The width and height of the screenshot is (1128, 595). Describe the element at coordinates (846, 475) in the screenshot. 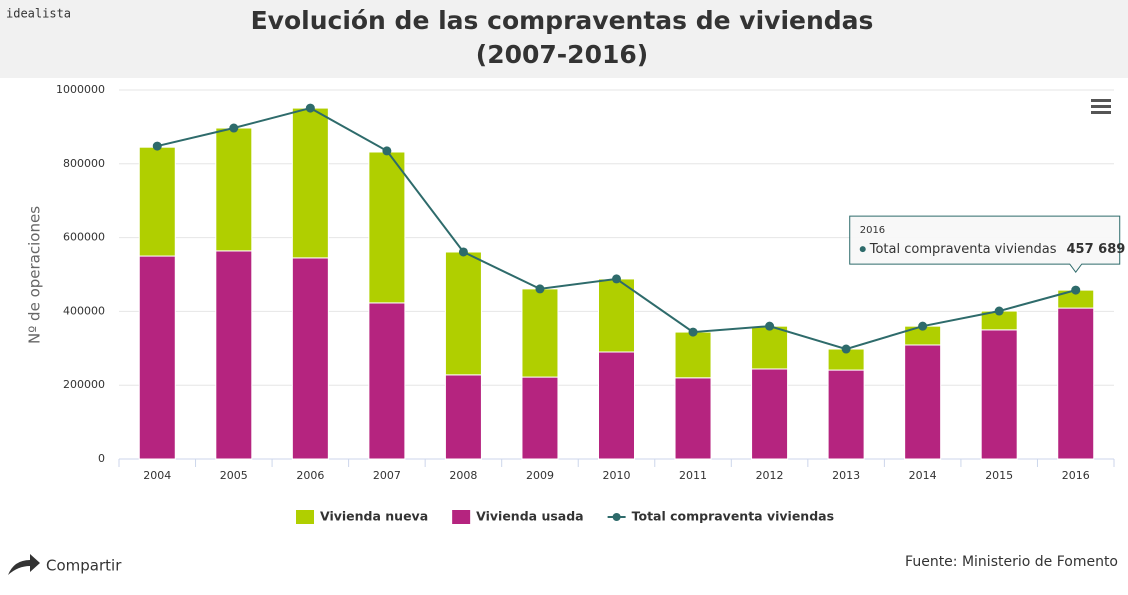

I see `x-tick-label: 2013` at that location.